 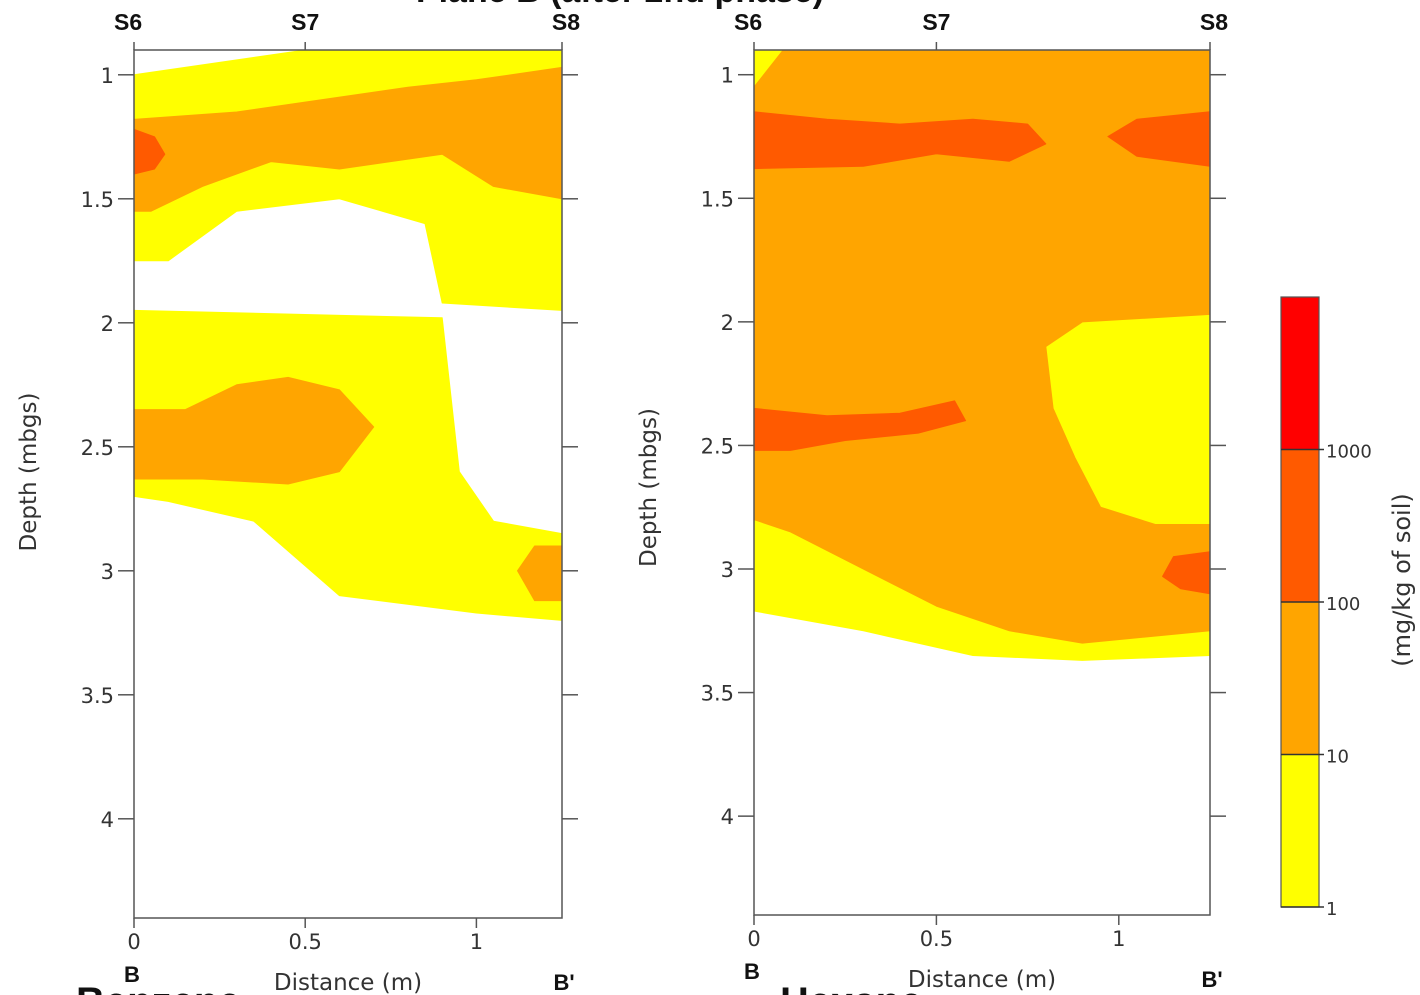 I want to click on concentration-colorbar: 1 10 100 1000 (mg/kg of soil), so click(x=1348, y=608).